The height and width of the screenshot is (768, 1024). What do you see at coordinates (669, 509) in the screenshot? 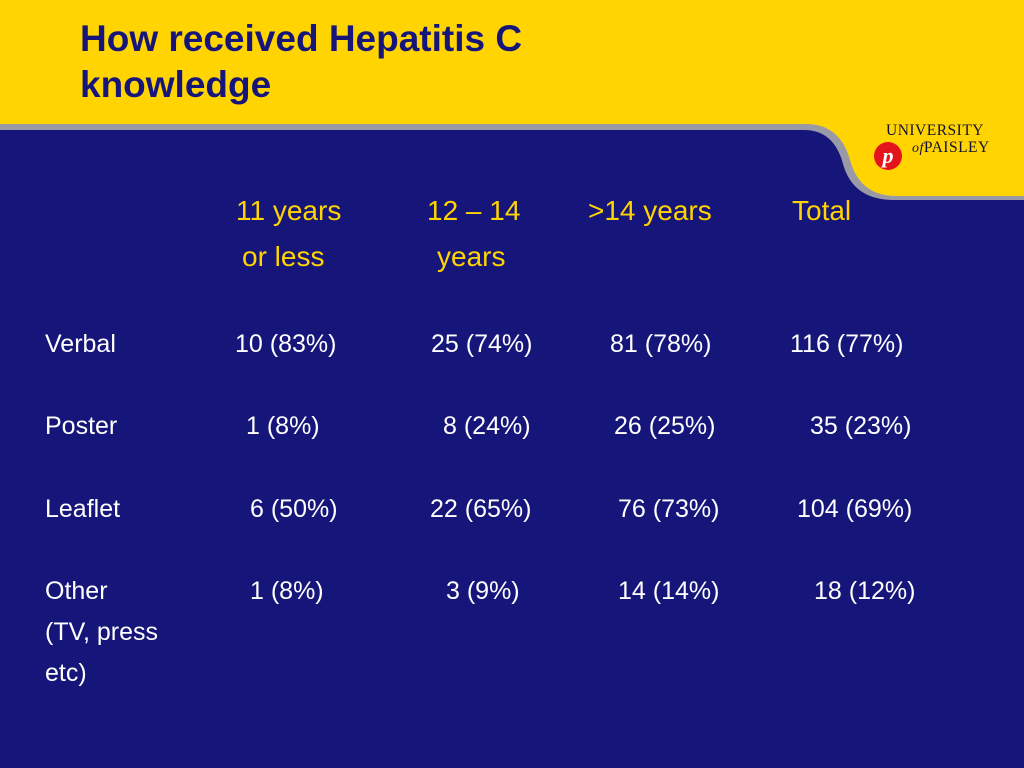
I see `table-cell: 76 (73%)` at bounding box center [669, 509].